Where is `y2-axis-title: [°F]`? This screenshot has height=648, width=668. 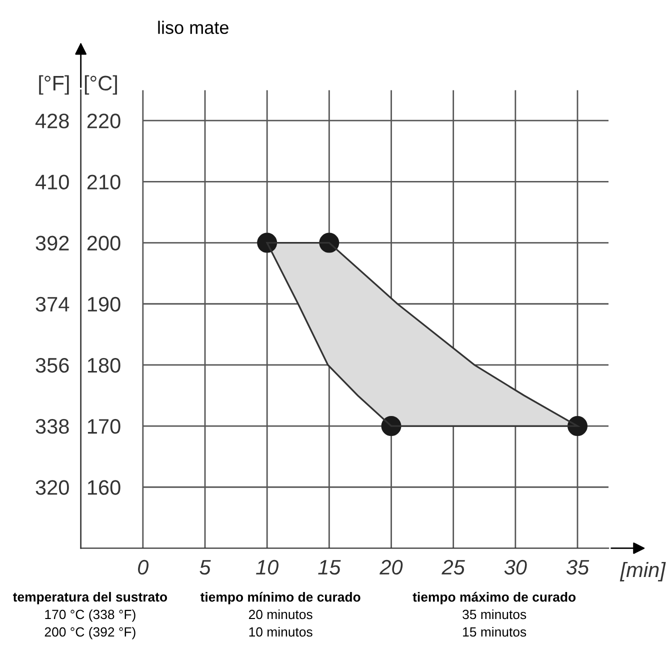
y2-axis-title: [°F] is located at coordinates (54, 85).